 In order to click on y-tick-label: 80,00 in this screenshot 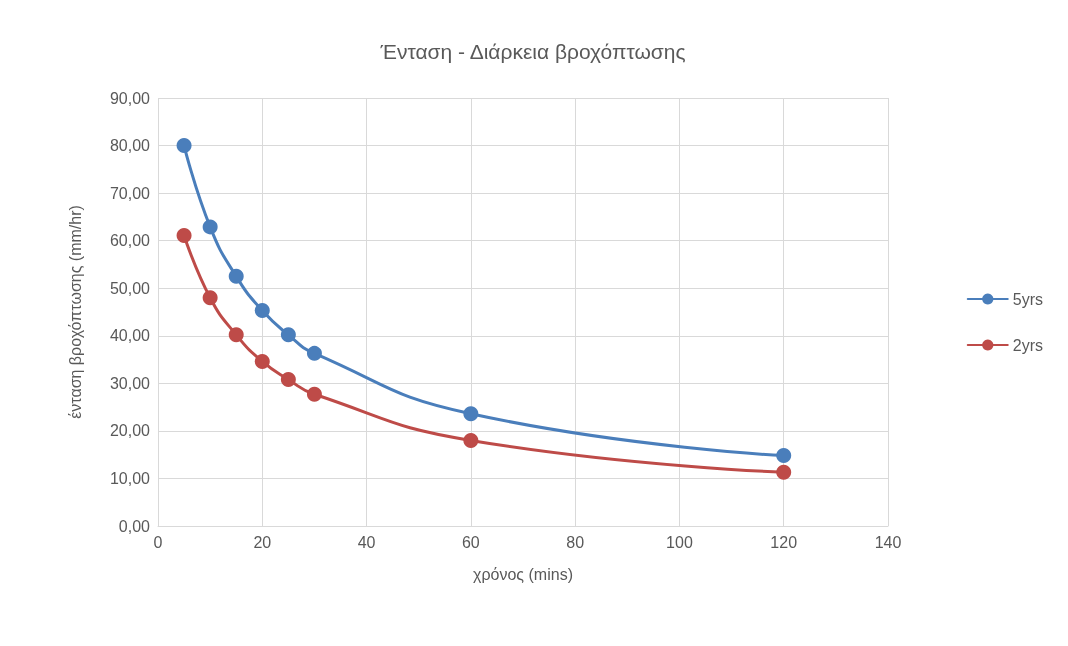, I will do `click(130, 146)`.